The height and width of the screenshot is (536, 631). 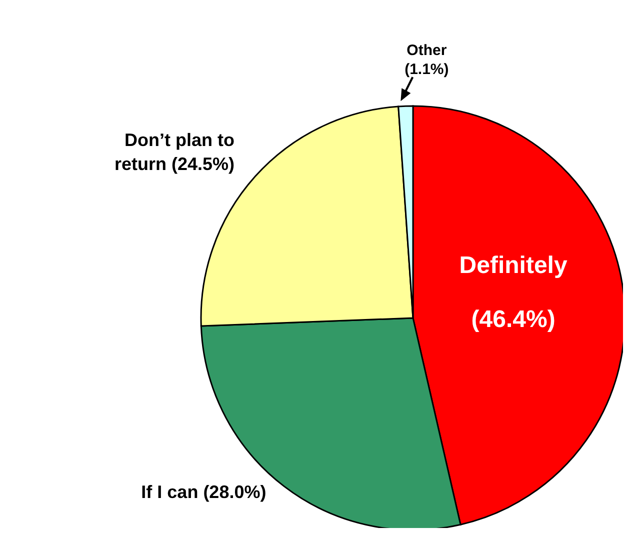 What do you see at coordinates (513, 320) in the screenshot?
I see `data-label: (46.4%)` at bounding box center [513, 320].